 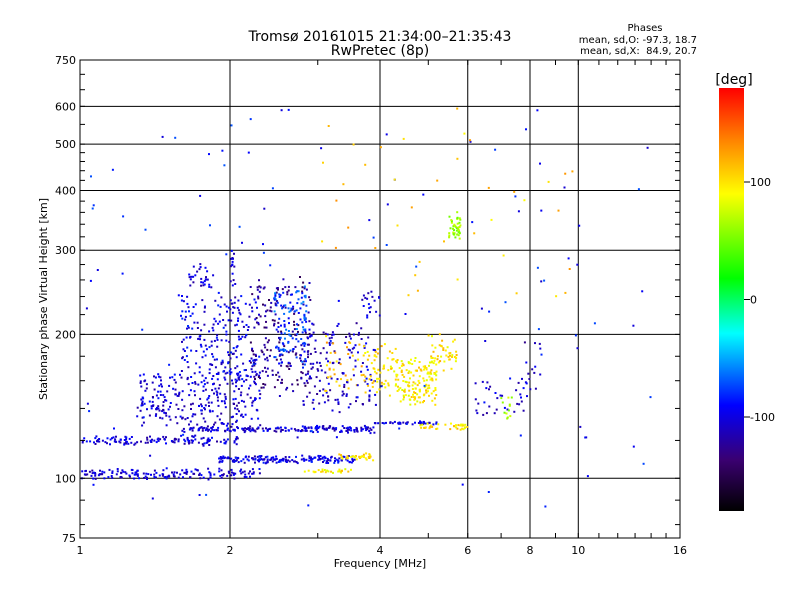 What do you see at coordinates (753, 300) in the screenshot?
I see `colorbar-tick-label: 0` at bounding box center [753, 300].